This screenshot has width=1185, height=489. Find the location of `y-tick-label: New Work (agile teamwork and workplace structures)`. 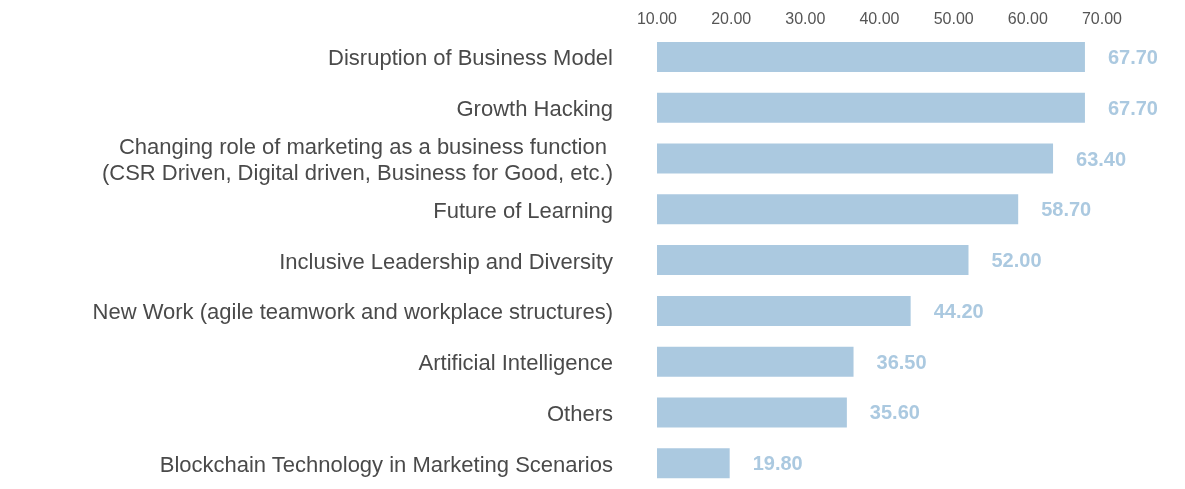

y-tick-label: New Work (agile teamwork and workplace structures) is located at coordinates (352, 312).